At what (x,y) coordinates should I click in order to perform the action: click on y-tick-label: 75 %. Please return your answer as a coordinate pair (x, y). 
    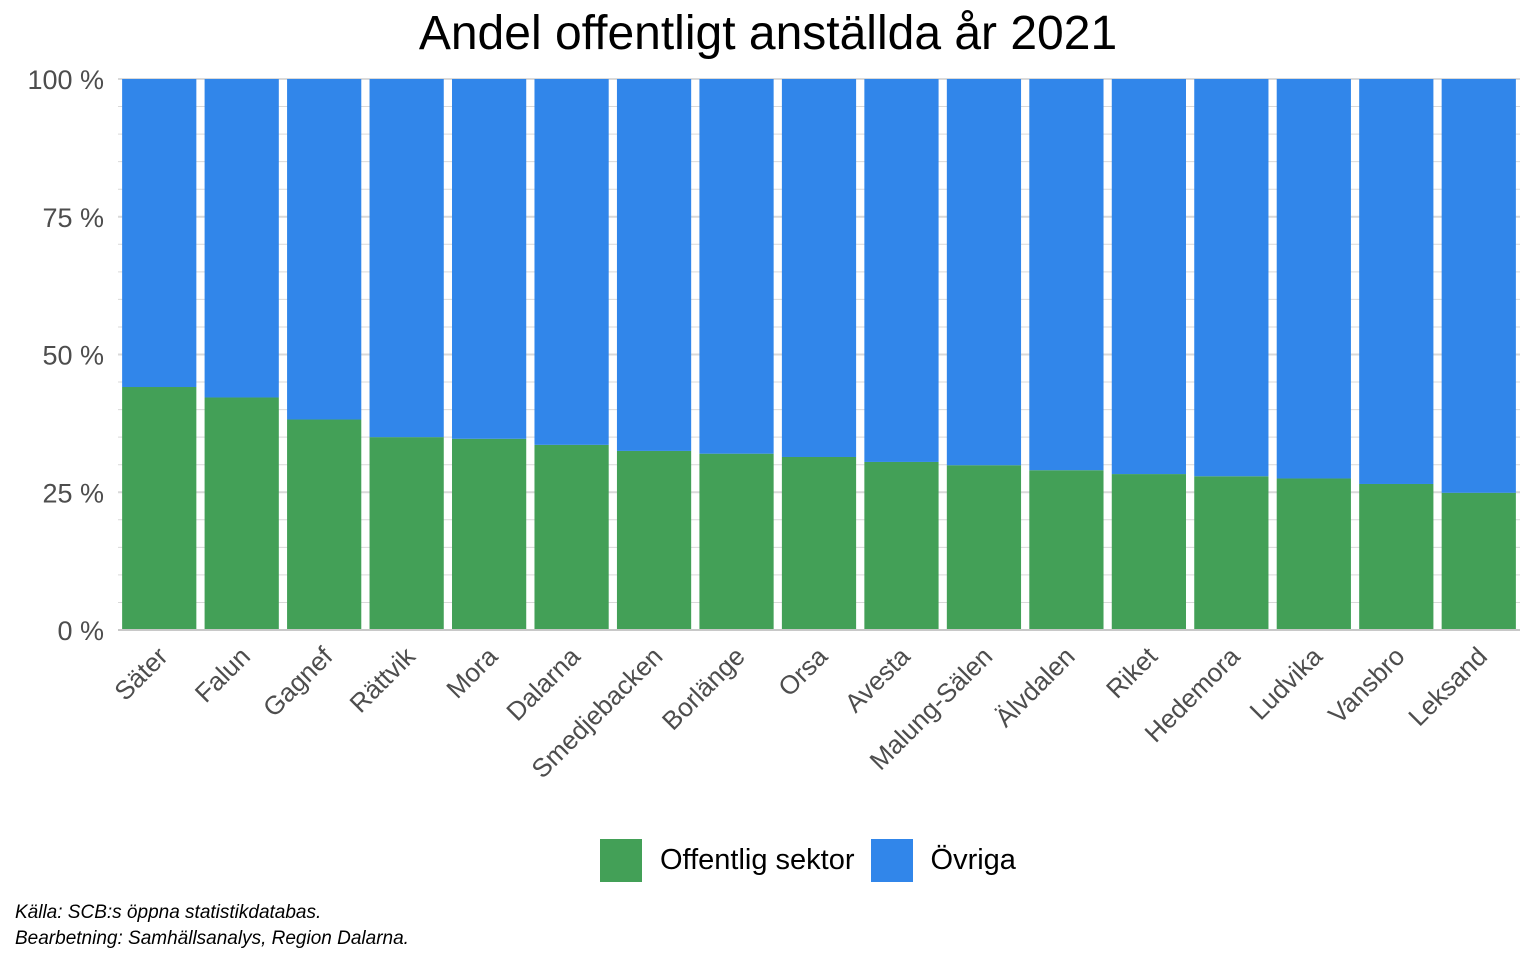
    Looking at the image, I should click on (73, 218).